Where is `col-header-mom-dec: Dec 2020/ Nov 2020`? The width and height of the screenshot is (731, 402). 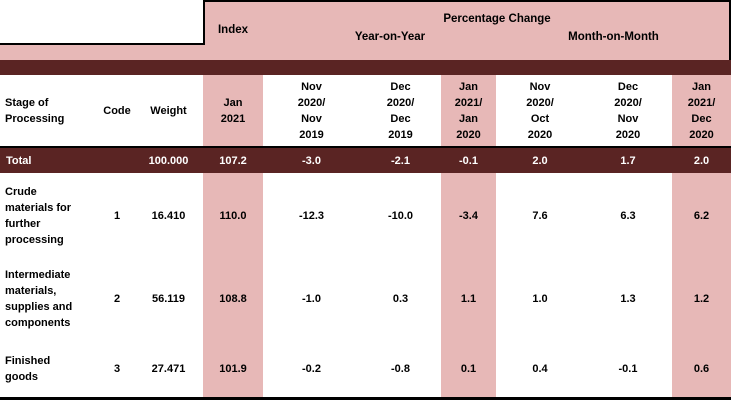 col-header-mom-dec: Dec 2020/ Nov 2020 is located at coordinates (628, 110).